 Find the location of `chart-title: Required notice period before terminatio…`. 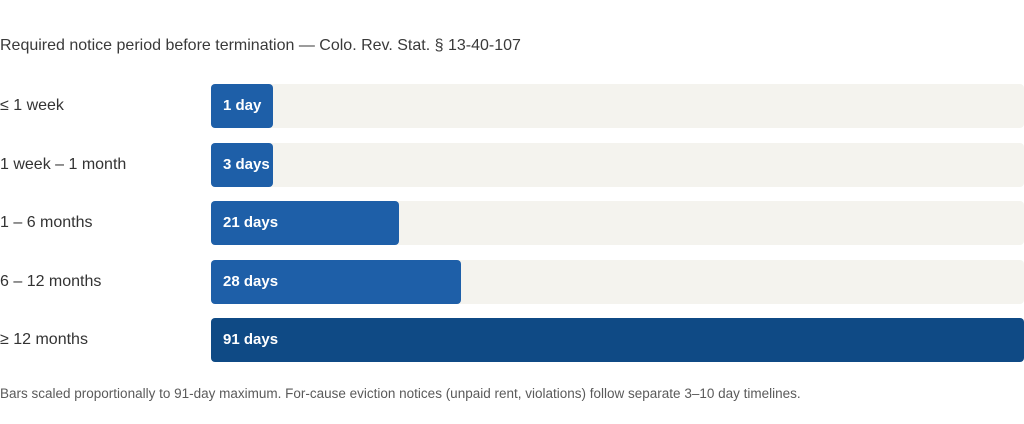

chart-title: Required notice period before terminatio… is located at coordinates (260, 45).